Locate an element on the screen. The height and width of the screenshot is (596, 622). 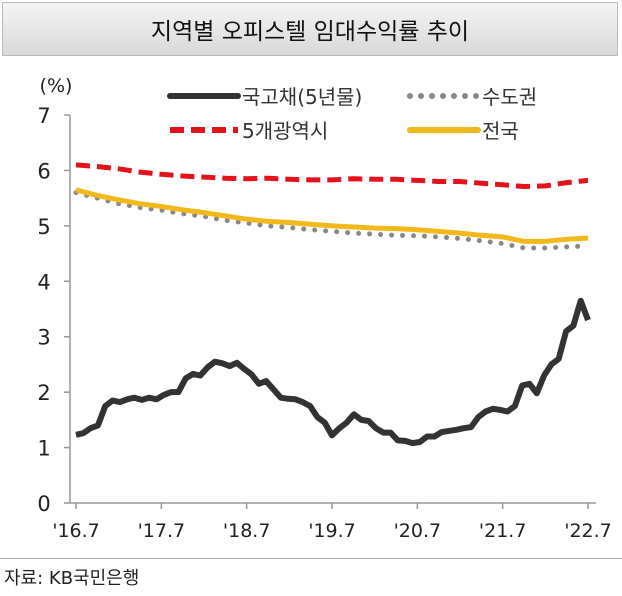
y-tick-label: 4 is located at coordinates (43, 282).